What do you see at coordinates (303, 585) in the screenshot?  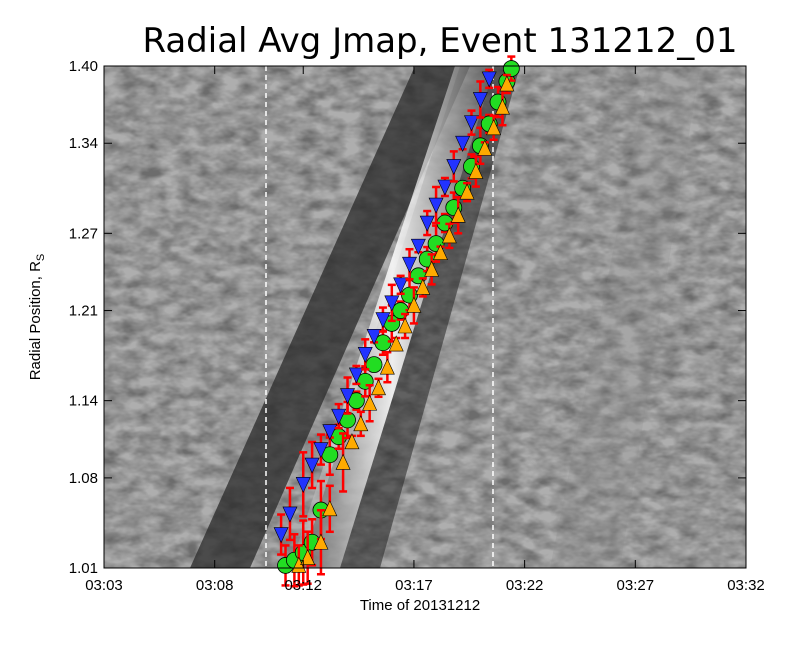 I see `x-tick-label: 03:12` at bounding box center [303, 585].